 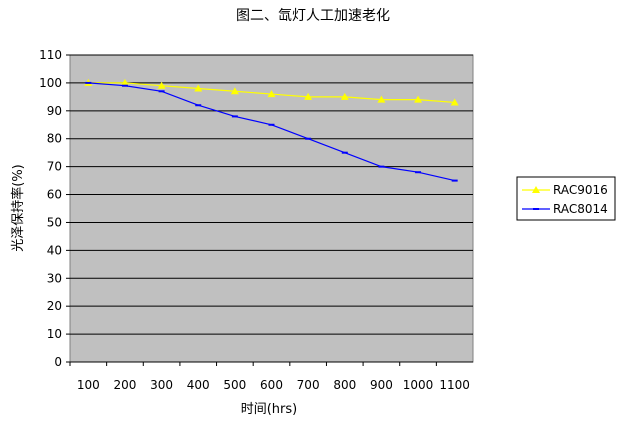 What do you see at coordinates (536, 189) in the screenshot?
I see `legend-marker` at bounding box center [536, 189].